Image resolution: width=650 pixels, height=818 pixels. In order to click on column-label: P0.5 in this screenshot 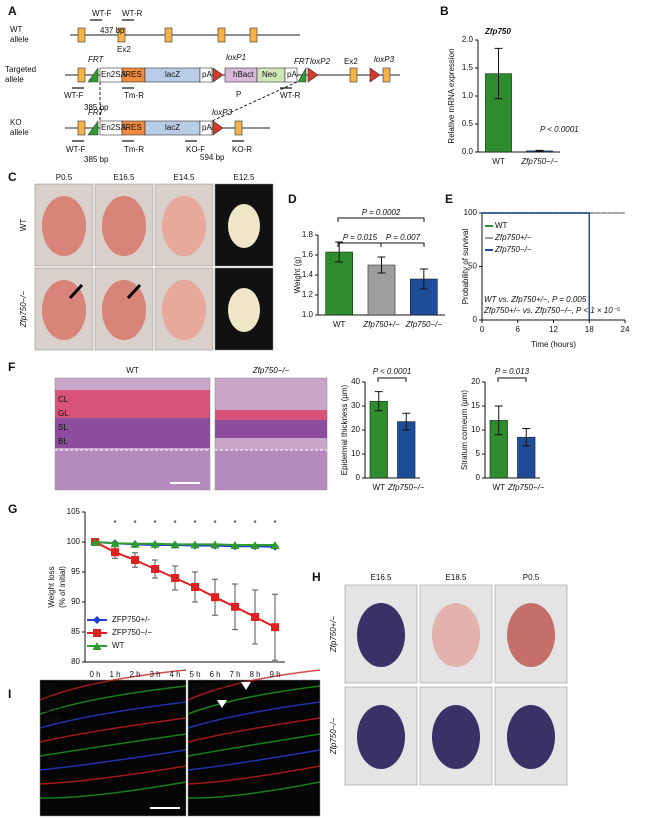, I will do `click(531, 577)`.